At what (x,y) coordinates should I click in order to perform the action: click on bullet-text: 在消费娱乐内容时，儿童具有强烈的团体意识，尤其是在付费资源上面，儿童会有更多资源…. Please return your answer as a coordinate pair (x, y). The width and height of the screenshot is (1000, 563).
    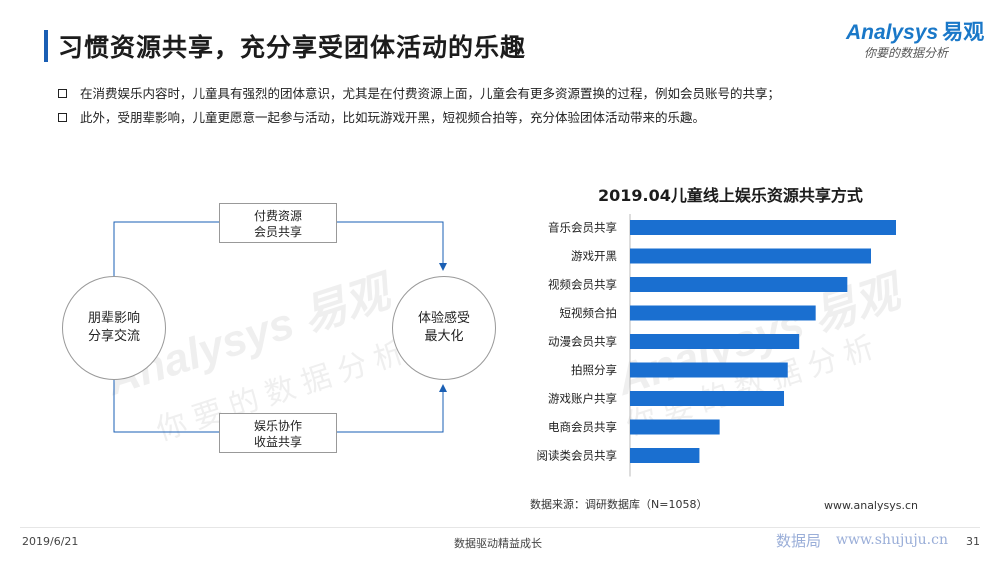
    Looking at the image, I should click on (430, 93).